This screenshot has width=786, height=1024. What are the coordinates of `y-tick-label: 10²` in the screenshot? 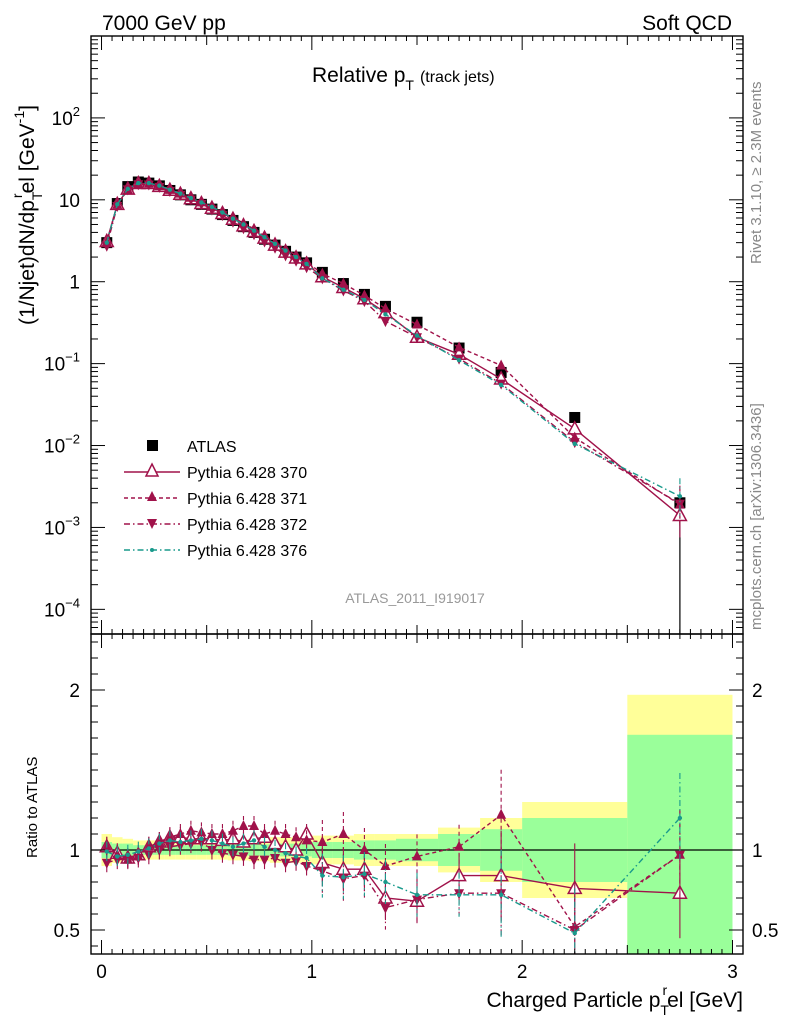 It's located at (66, 117).